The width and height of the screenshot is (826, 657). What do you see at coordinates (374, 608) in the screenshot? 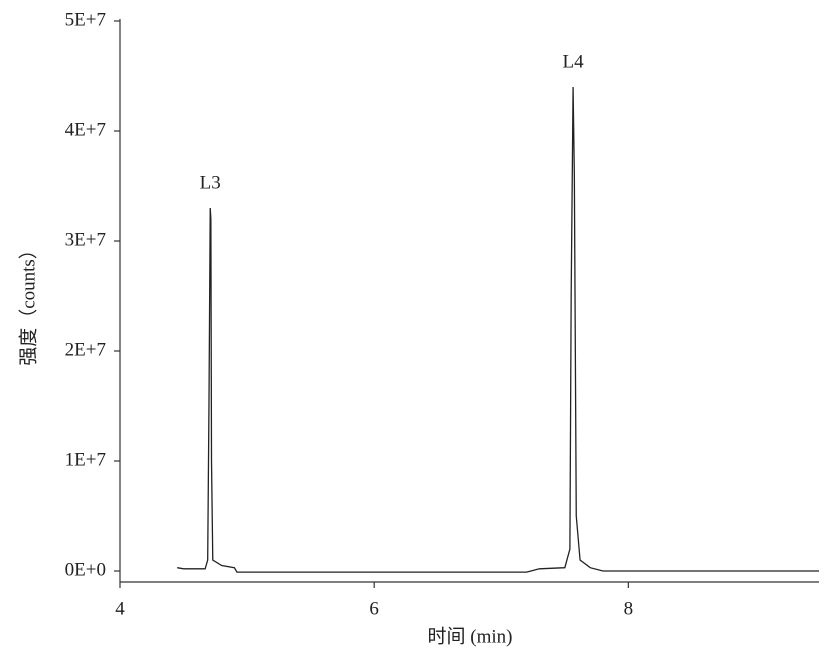
I see `x-tick-label: 6` at bounding box center [374, 608].